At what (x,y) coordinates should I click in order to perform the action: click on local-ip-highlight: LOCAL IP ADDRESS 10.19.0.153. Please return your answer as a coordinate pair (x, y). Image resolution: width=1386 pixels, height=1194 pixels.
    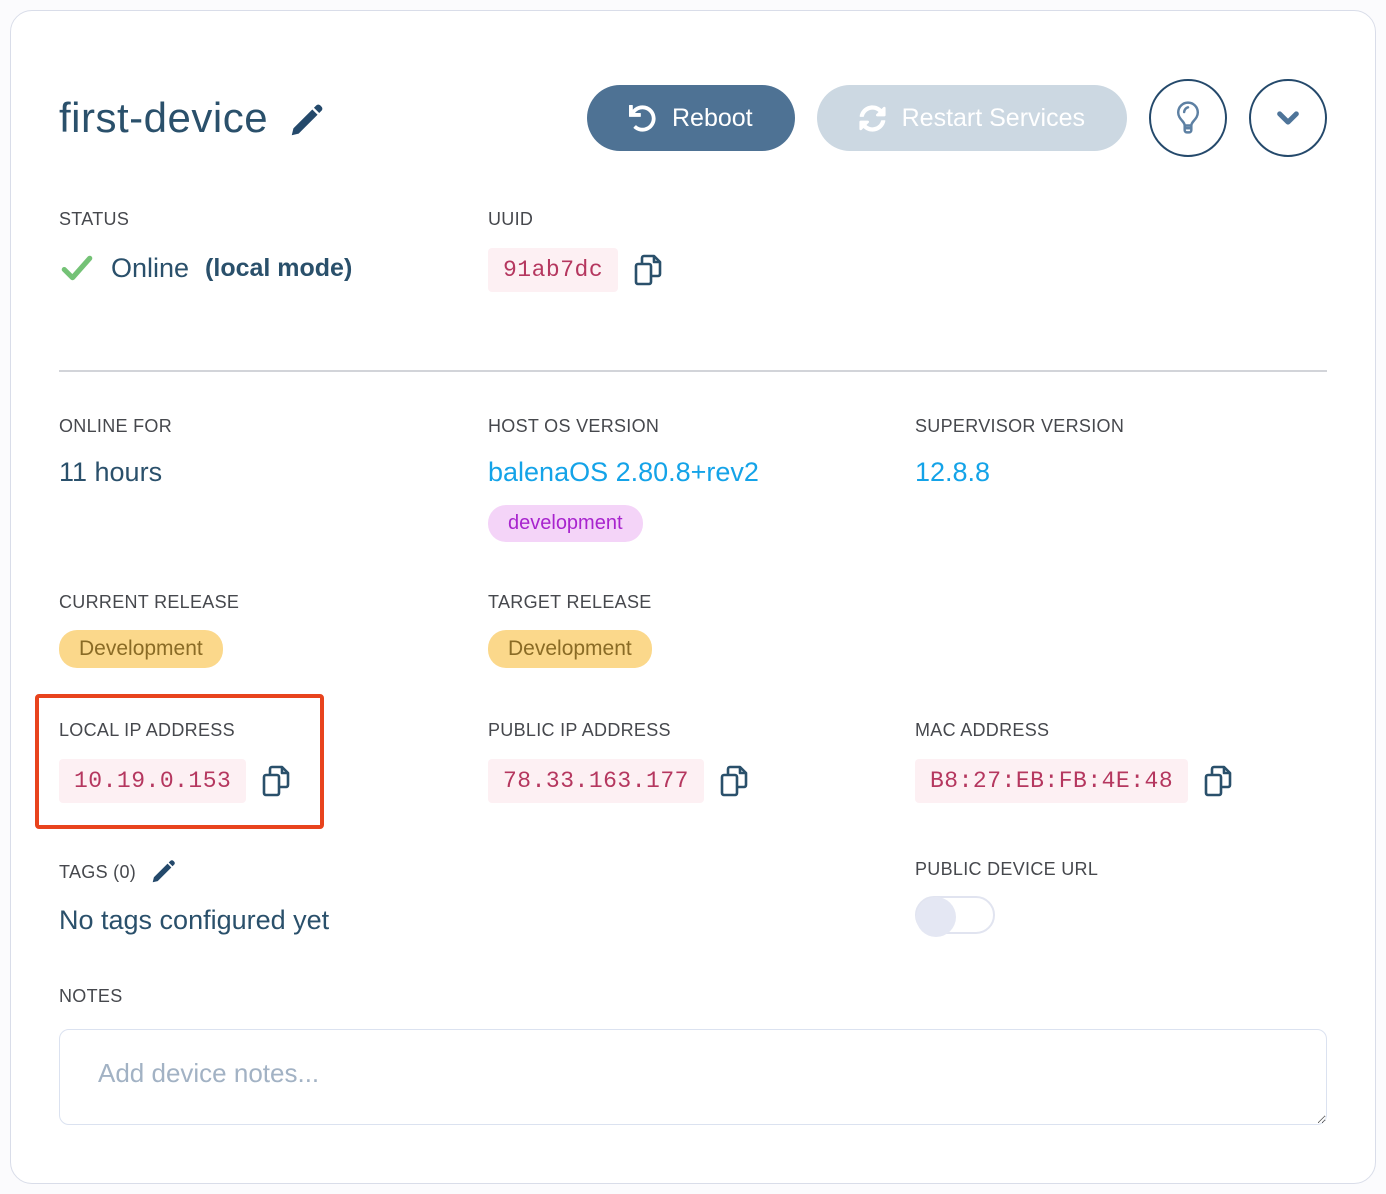
    Looking at the image, I should click on (180, 761).